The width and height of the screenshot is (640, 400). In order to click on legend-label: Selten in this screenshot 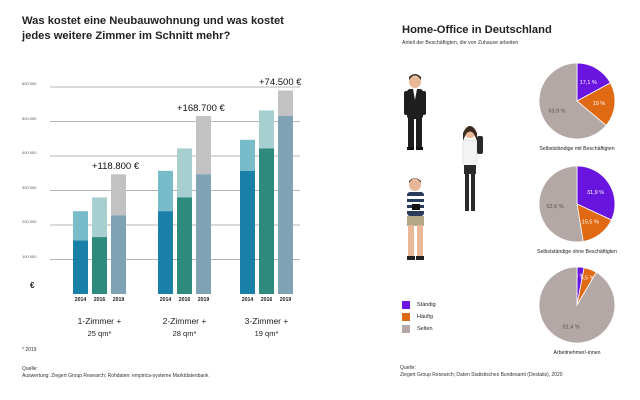, I will do `click(425, 329)`.